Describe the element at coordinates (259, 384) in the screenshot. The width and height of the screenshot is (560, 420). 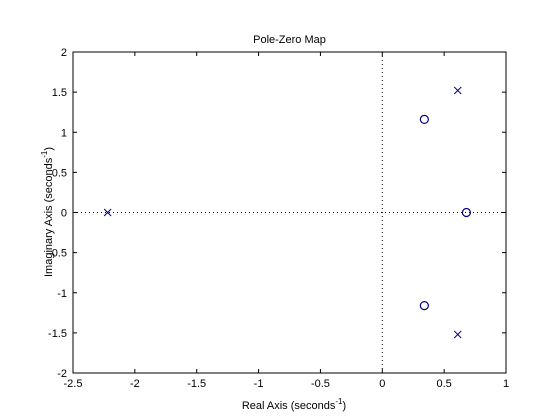
I see `x-tick-label: -1` at that location.